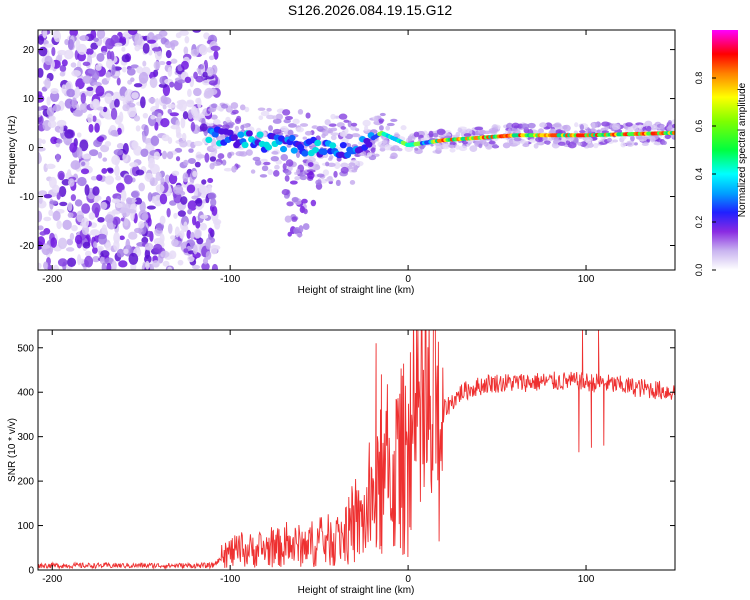 The height and width of the screenshot is (600, 750). What do you see at coordinates (370, 10) in the screenshot?
I see `figure-title: S126.2026.084.19.15.G12` at bounding box center [370, 10].